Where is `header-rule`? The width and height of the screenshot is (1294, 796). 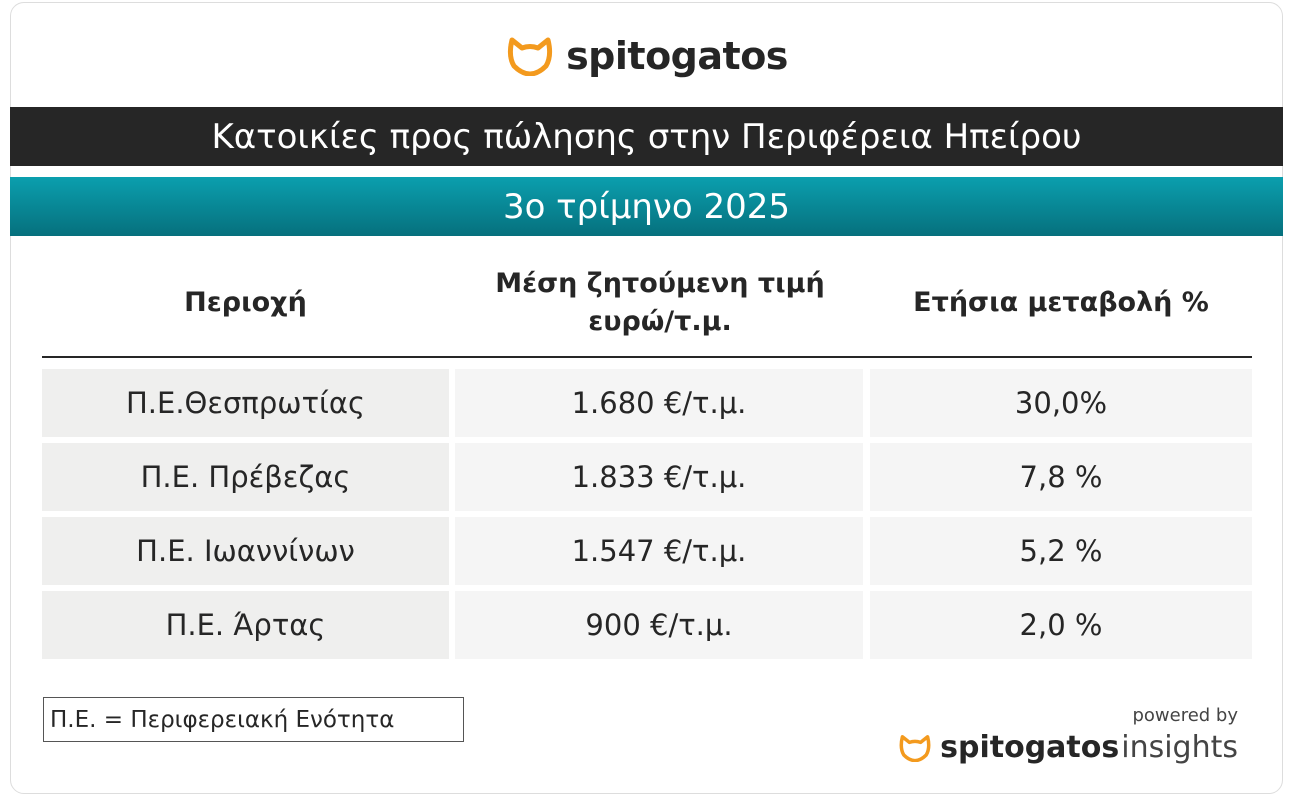
header-rule is located at coordinates (647, 357).